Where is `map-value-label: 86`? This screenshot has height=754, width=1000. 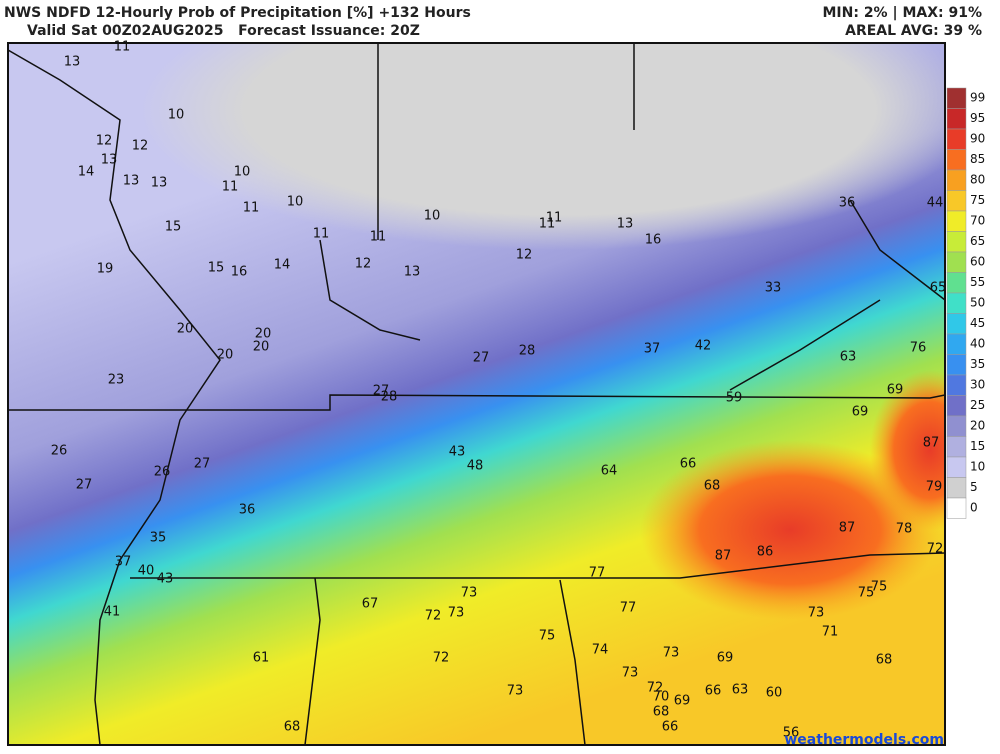
map-value-label: 86 is located at coordinates (765, 552).